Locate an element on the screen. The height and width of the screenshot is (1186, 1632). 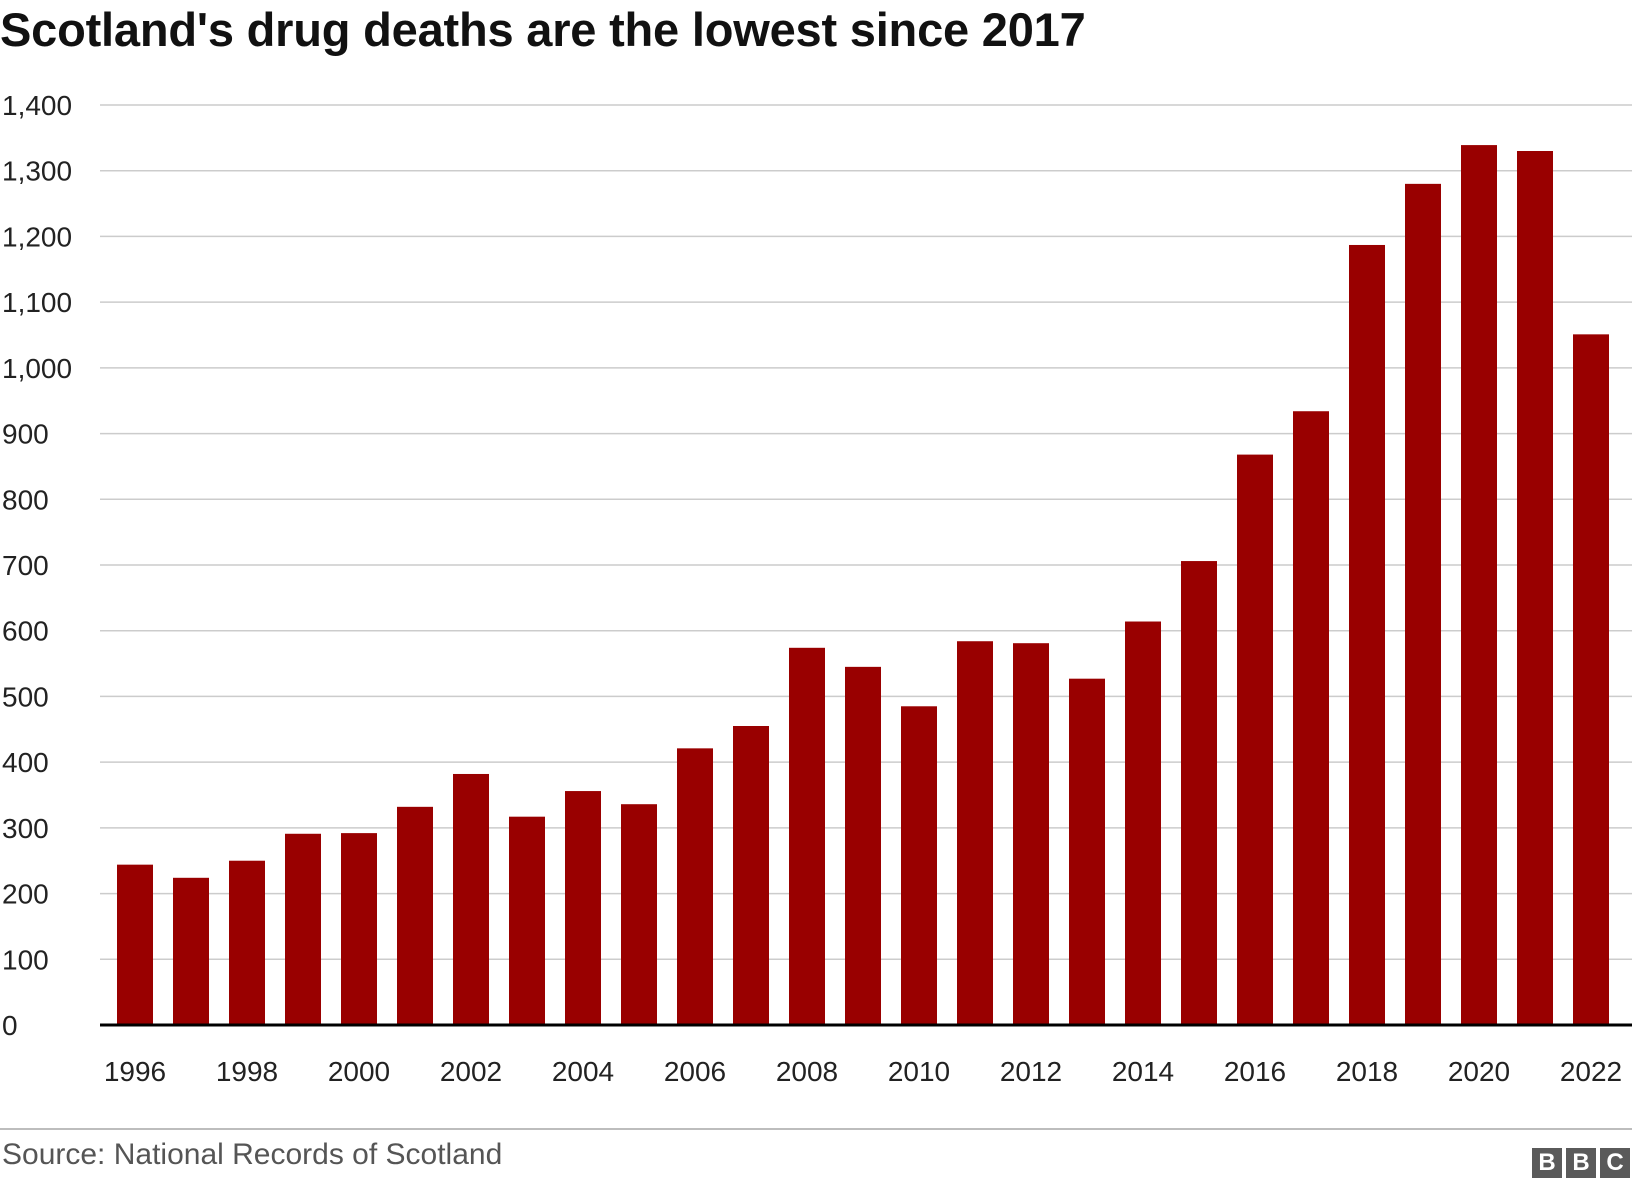
y-tick-label: 1,000 is located at coordinates (37, 368).